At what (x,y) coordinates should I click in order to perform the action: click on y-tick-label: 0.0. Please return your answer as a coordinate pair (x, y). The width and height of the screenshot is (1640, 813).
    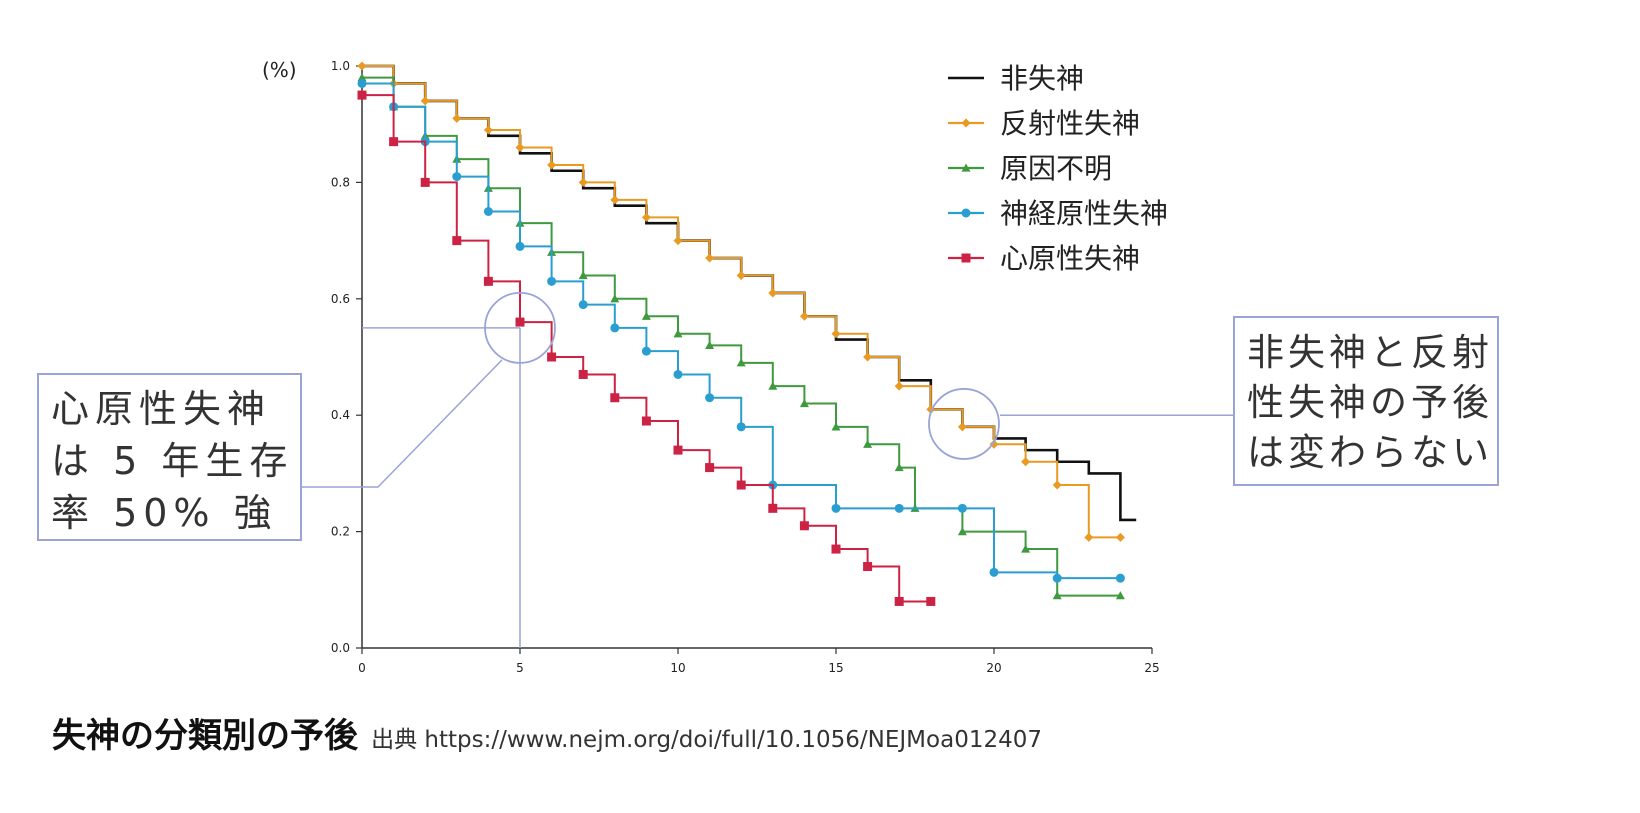
    Looking at the image, I should click on (340, 648).